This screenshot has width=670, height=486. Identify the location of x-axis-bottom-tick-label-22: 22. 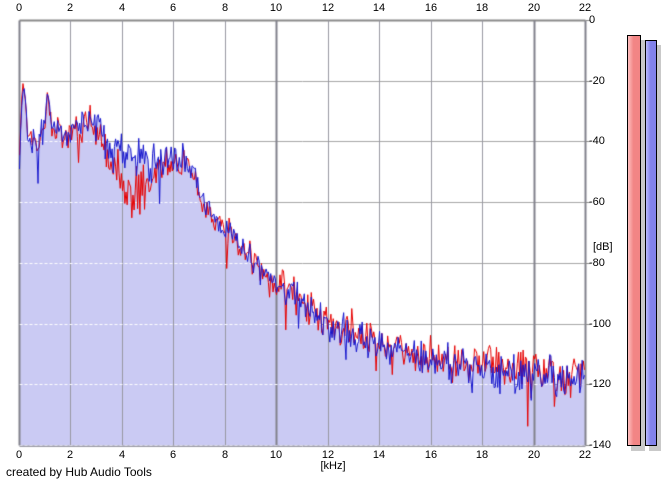
(585, 455).